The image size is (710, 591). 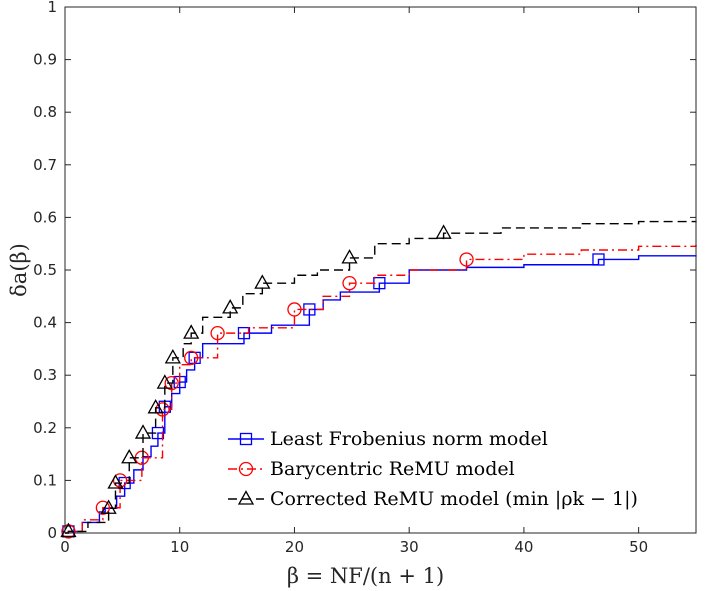 I want to click on y-tick-label: 0.5, so click(x=45, y=270).